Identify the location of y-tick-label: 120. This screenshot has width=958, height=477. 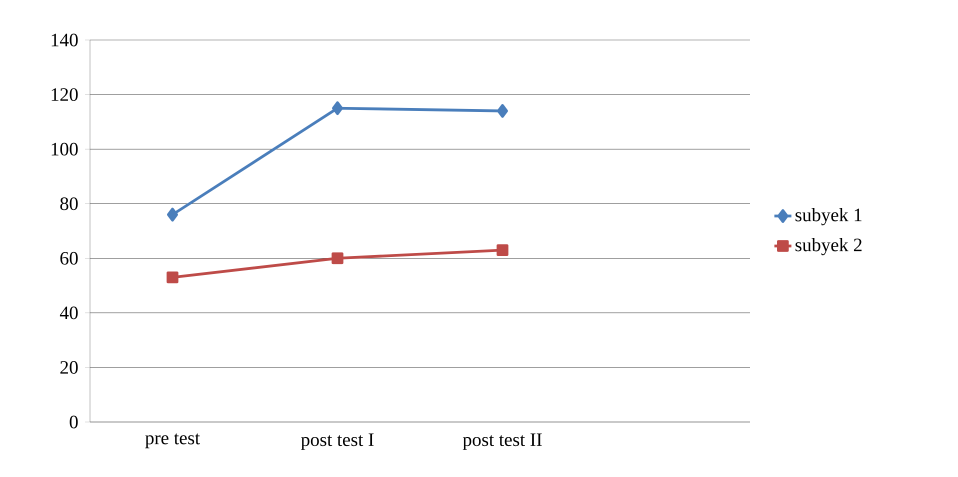
(65, 94).